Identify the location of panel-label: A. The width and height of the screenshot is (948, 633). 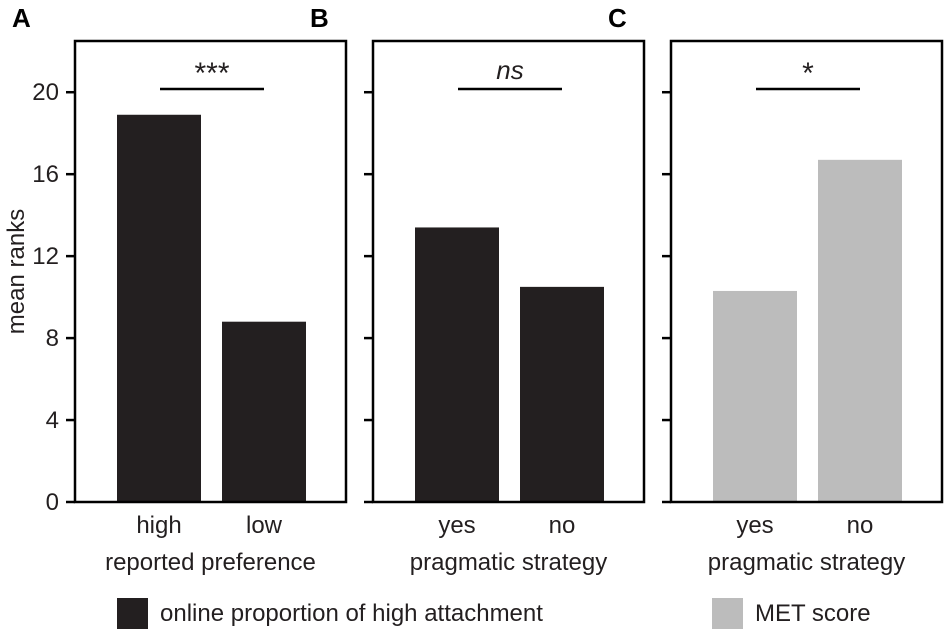
(21, 18).